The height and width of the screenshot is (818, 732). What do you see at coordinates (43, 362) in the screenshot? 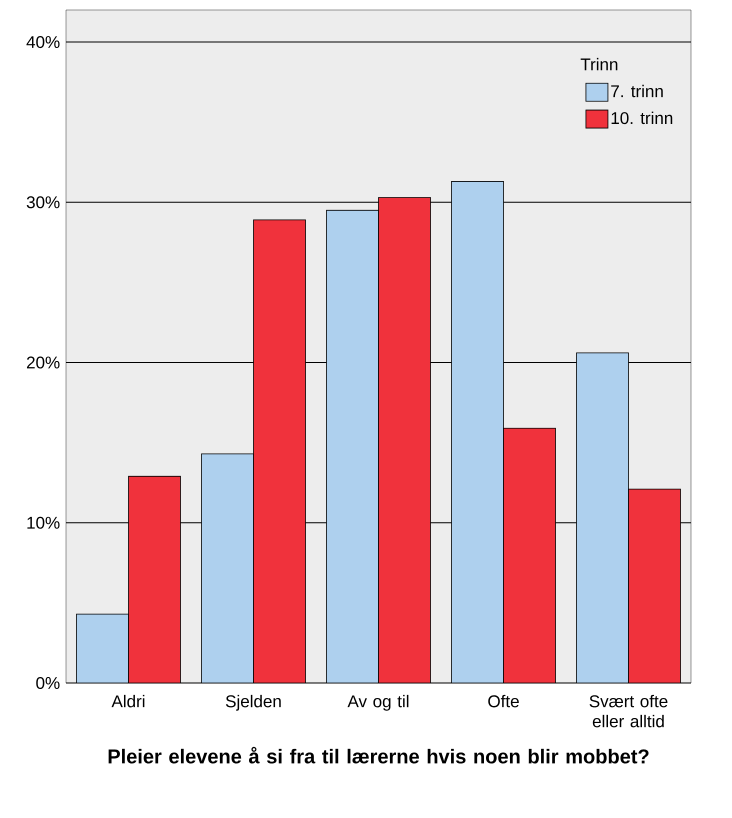
I see `y-tick-label: 20%` at bounding box center [43, 362].